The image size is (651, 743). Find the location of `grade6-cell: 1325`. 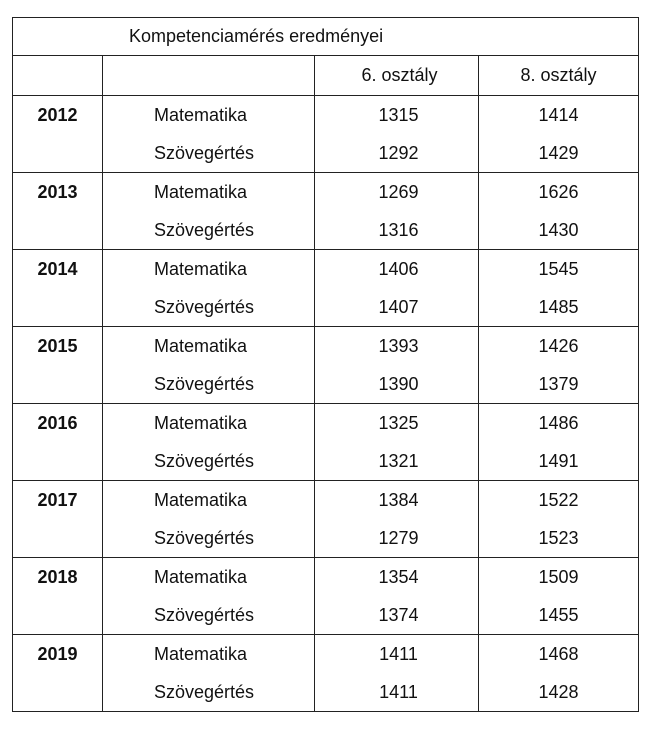

grade6-cell: 1325 is located at coordinates (396, 422).